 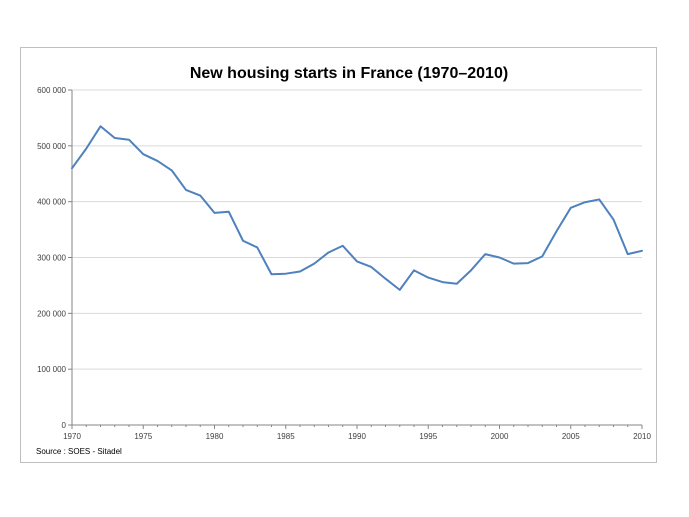 What do you see at coordinates (200, 195) in the screenshot?
I see `data-point-1979` at bounding box center [200, 195].